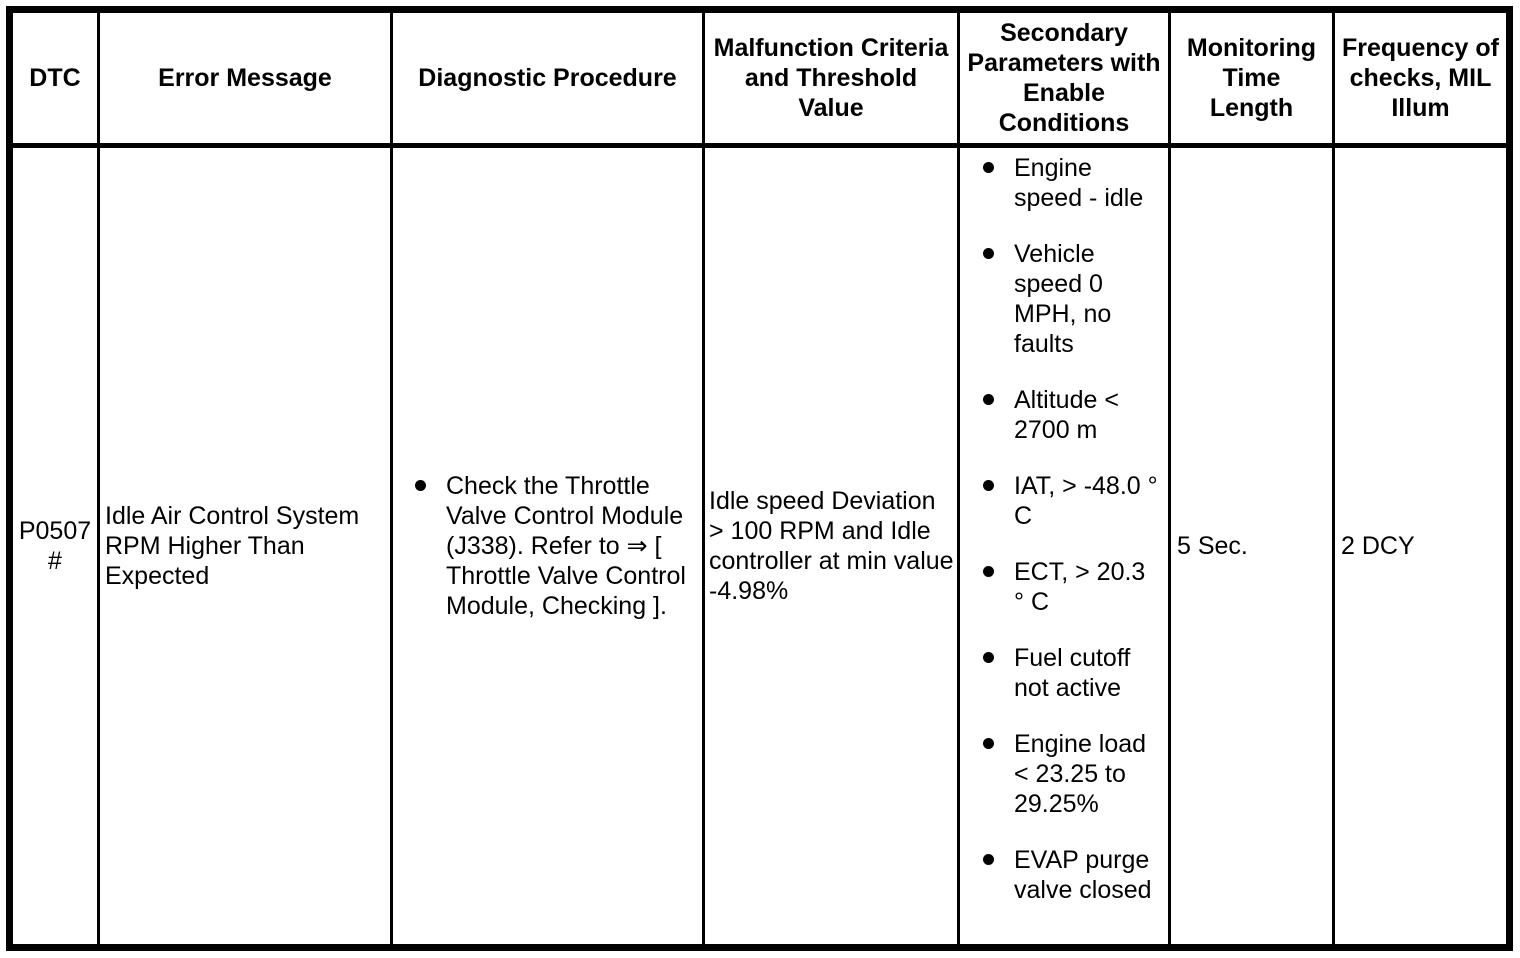 The height and width of the screenshot is (958, 1520). I want to click on header-secondary-line-2: Parameters with, so click(1064, 63).